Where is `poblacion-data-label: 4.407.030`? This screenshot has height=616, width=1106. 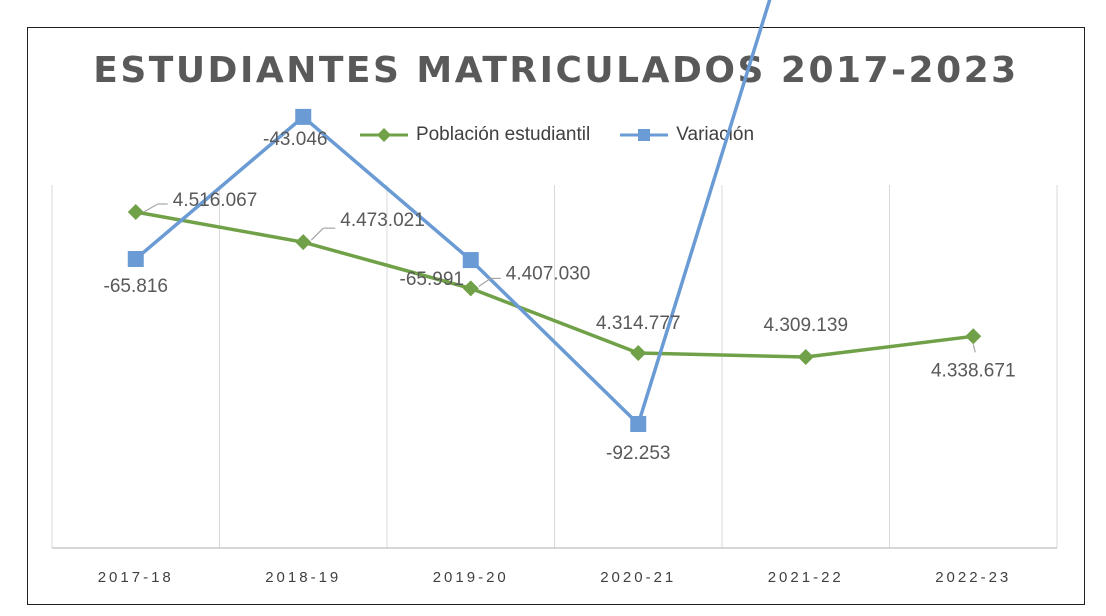
poblacion-data-label: 4.407.030 is located at coordinates (548, 273).